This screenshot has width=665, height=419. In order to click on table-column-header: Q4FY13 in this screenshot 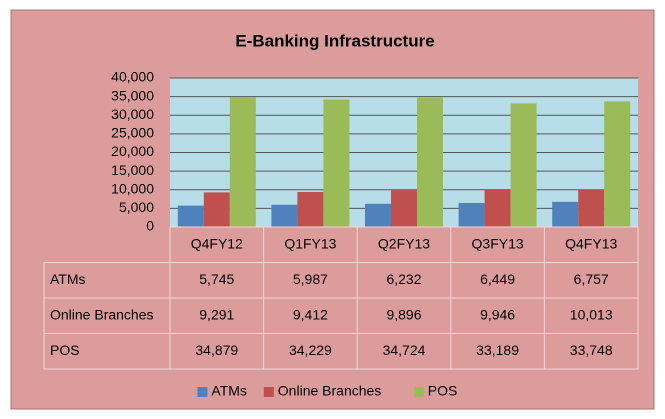, I will do `click(591, 243)`.